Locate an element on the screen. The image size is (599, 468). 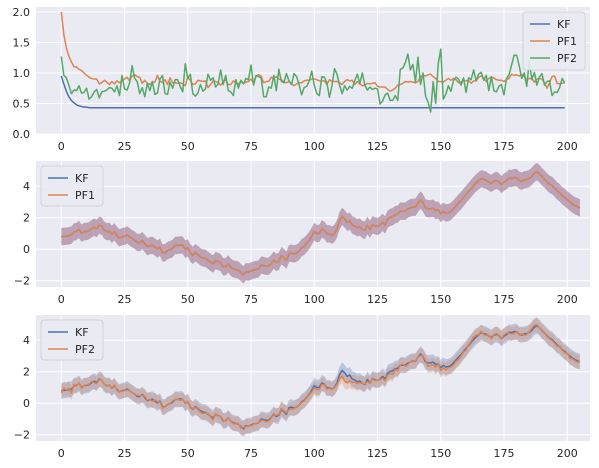
y-tick-label: 2.0 is located at coordinates (22, 12).